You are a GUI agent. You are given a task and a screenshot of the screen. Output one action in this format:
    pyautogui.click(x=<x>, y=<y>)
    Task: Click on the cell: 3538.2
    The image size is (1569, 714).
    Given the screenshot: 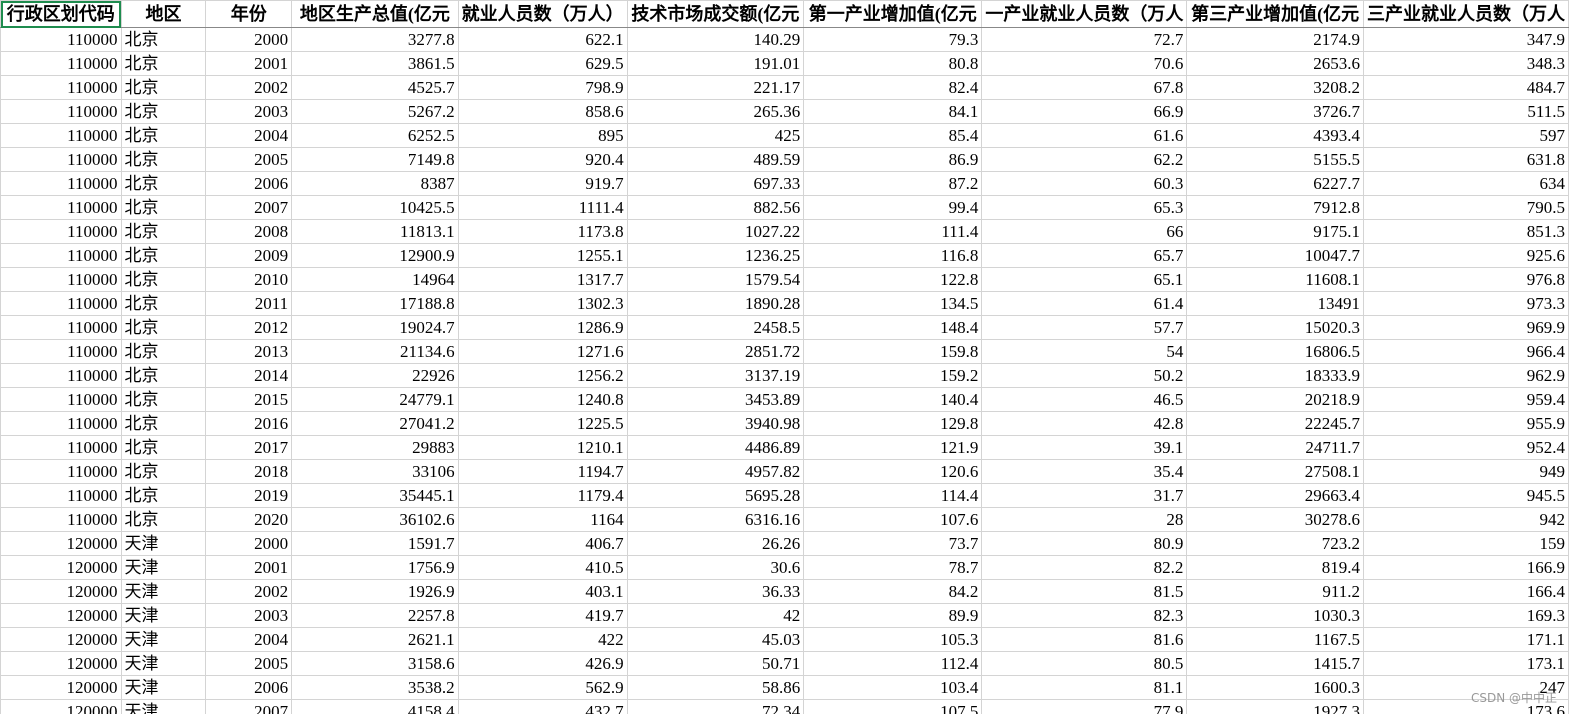 What is the action you would take?
    pyautogui.click(x=375, y=687)
    